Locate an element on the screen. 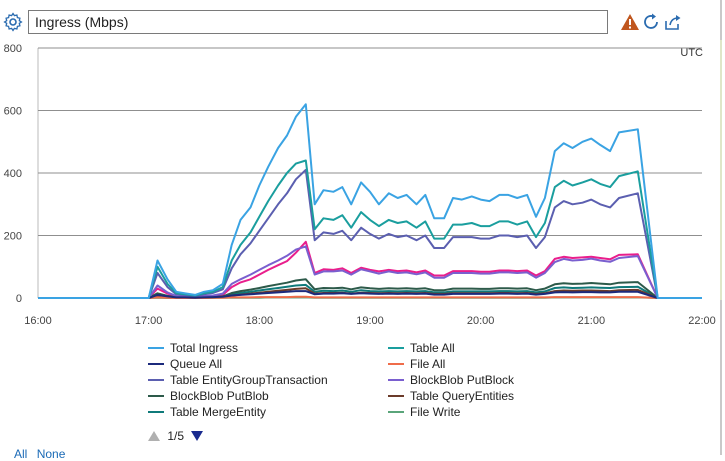 Image resolution: width=725 pixels, height=461 pixels. x-tick-label: 16:00 is located at coordinates (38, 321).